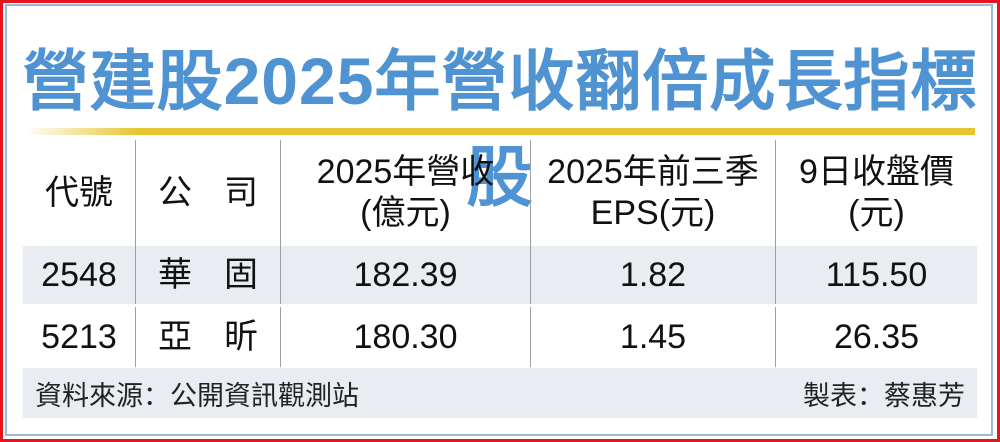 This screenshot has height=442, width=1000. What do you see at coordinates (241, 336) in the screenshot?
I see `company-char: 昕` at bounding box center [241, 336].